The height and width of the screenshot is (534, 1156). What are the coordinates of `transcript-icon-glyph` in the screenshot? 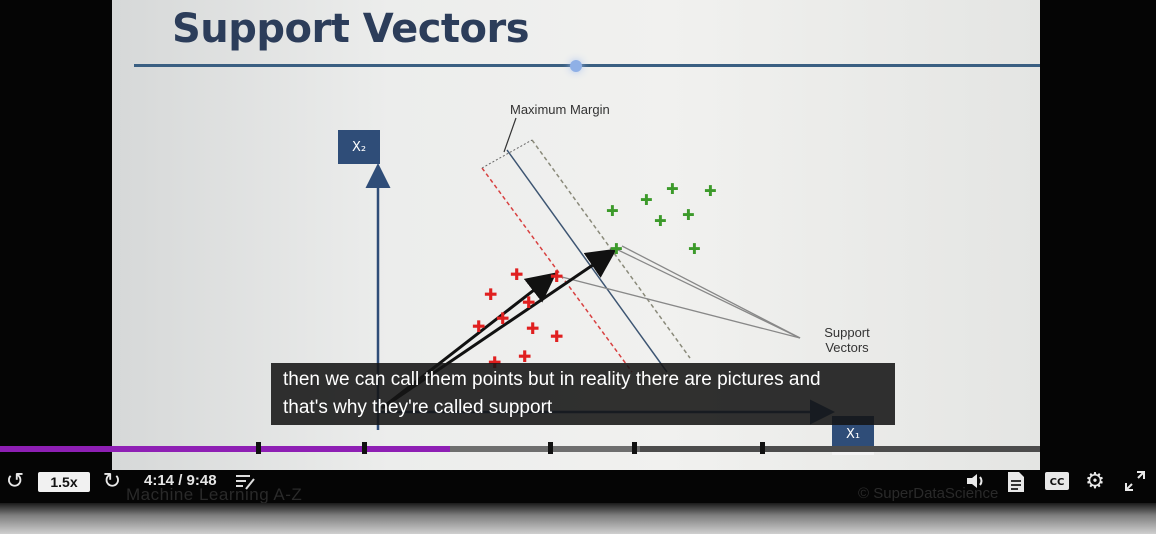 It's located at (1016, 482).